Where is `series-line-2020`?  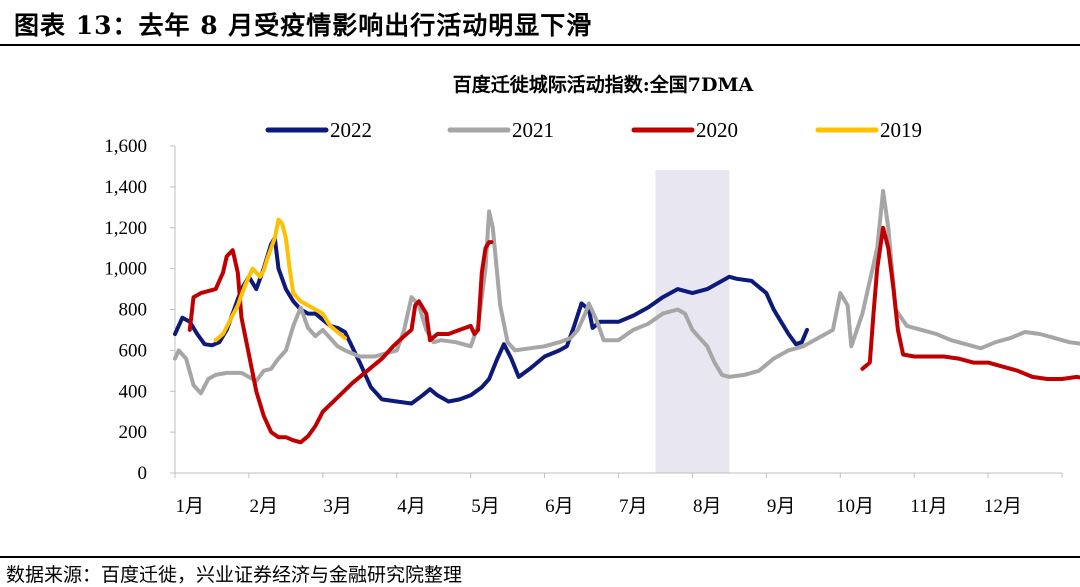
series-line-2020 is located at coordinates (340, 342).